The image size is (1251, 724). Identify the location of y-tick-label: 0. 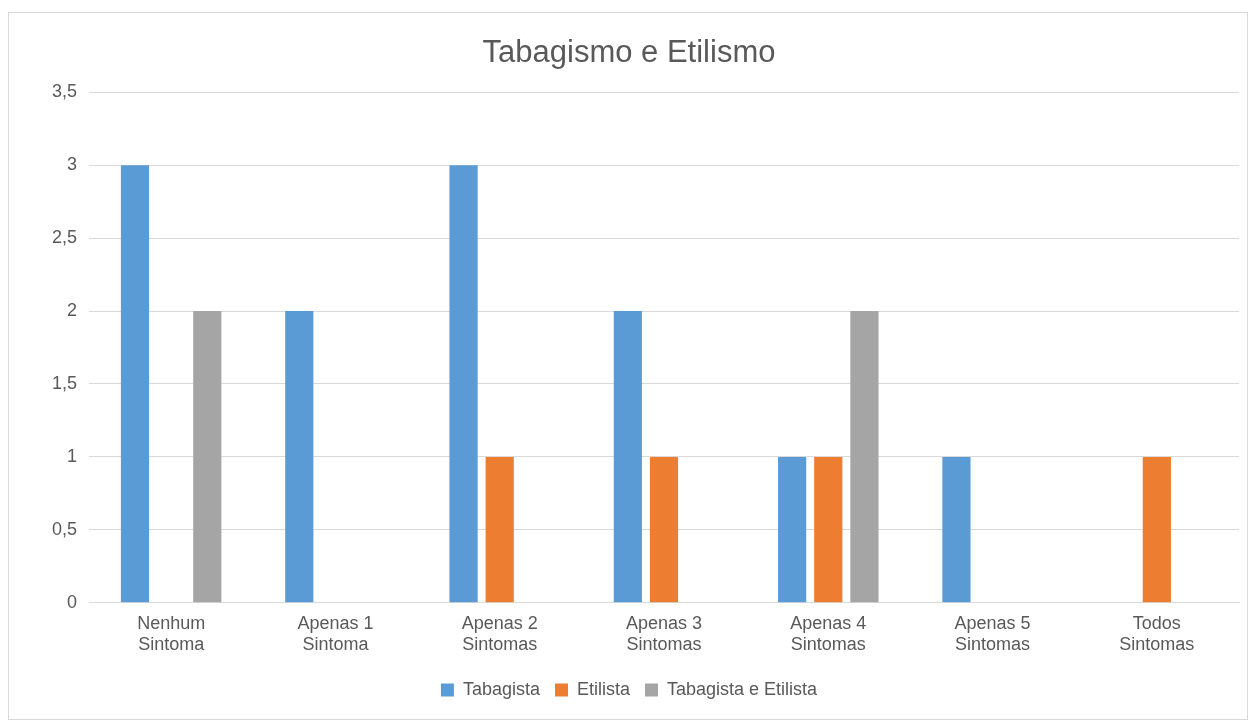
(71, 601).